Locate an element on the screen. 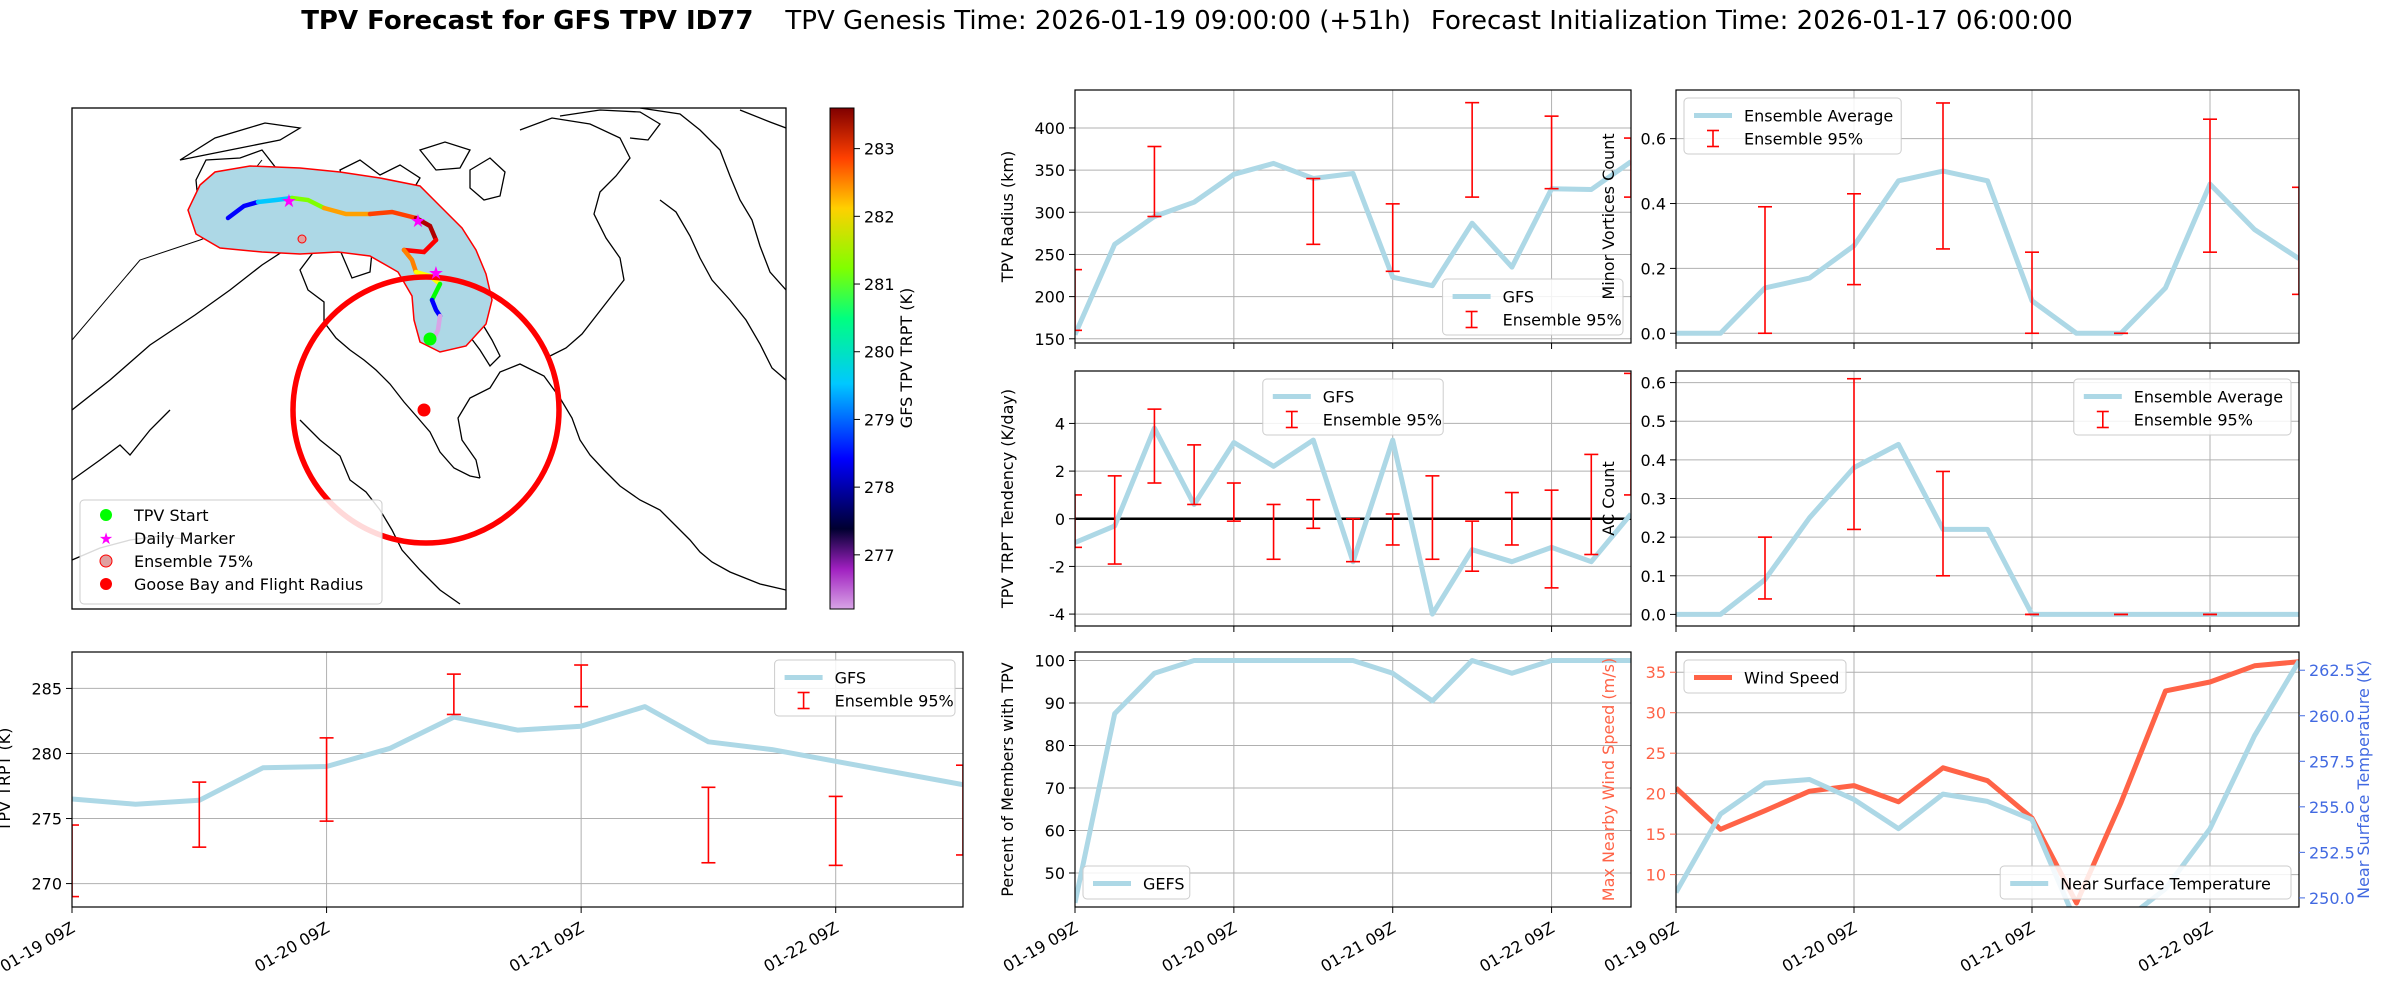 The image size is (2384, 982). minor-ytick-label-0: 0.0 is located at coordinates (1653, 333).